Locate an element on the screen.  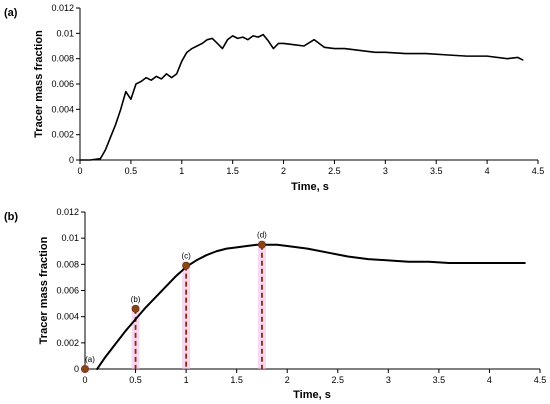
panel-label: (a) is located at coordinates (11, 13).